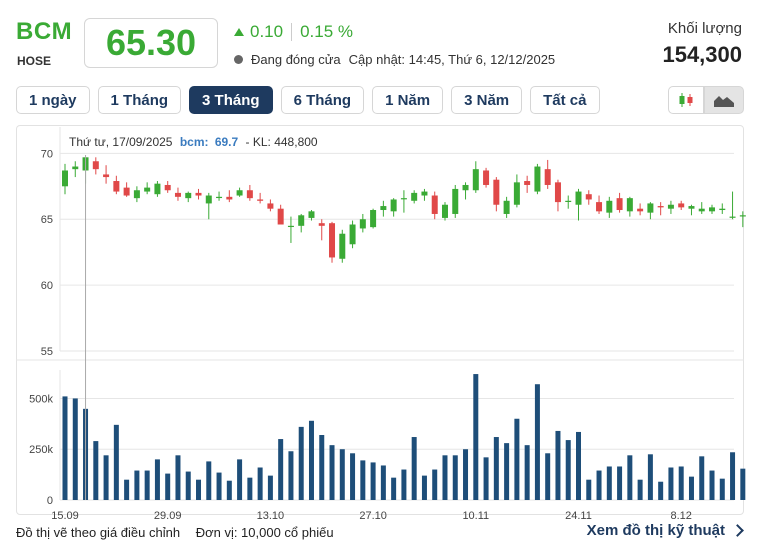 This screenshot has width=768, height=548. I want to click on volume-axis: 500k 250k 0, so click(41, 450).